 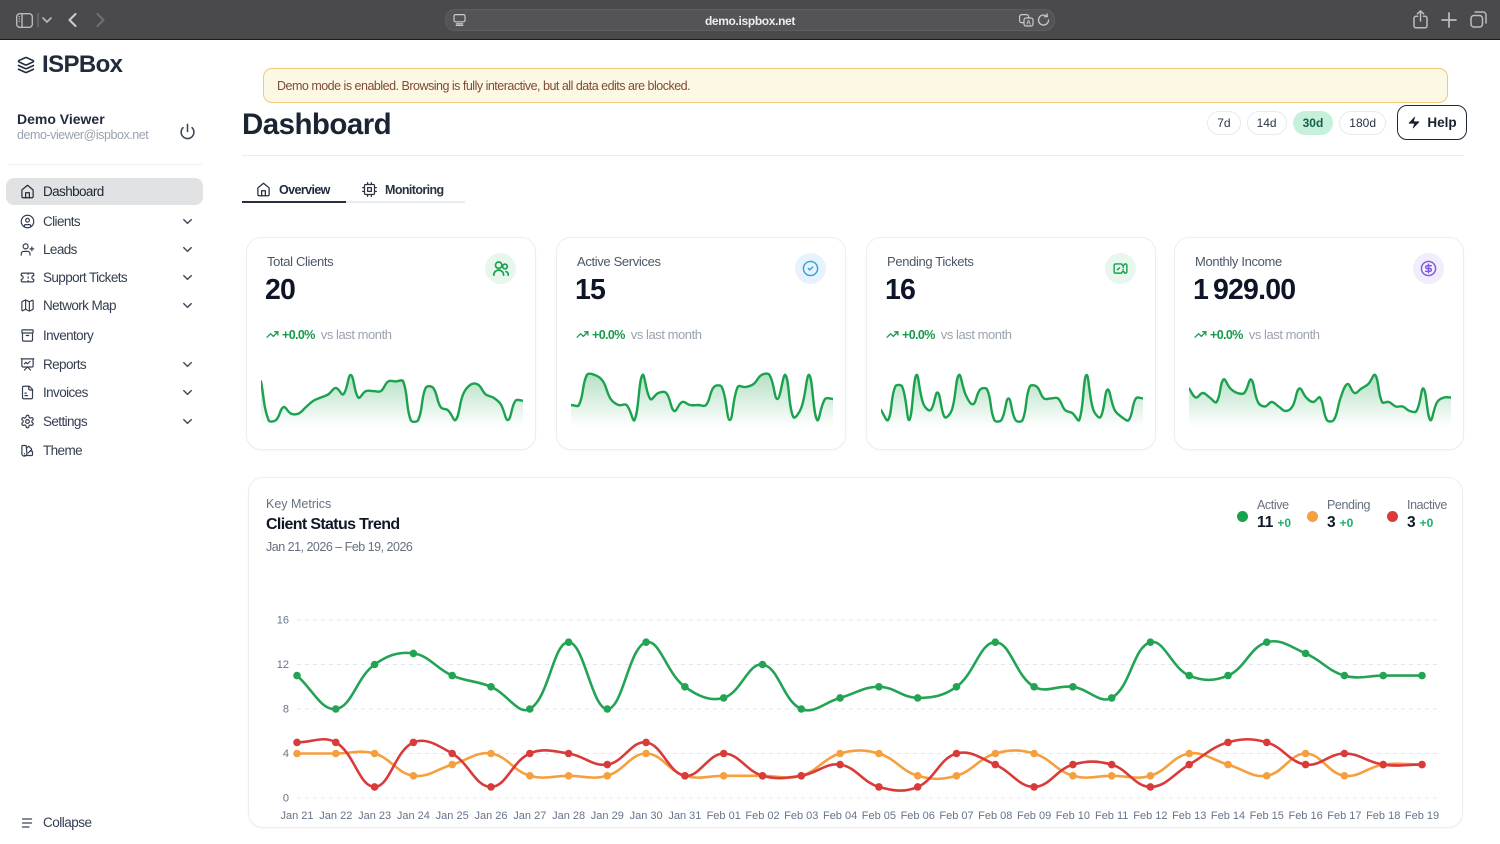 What do you see at coordinates (1189, 816) in the screenshot?
I see `svg-text: Feb 13` at bounding box center [1189, 816].